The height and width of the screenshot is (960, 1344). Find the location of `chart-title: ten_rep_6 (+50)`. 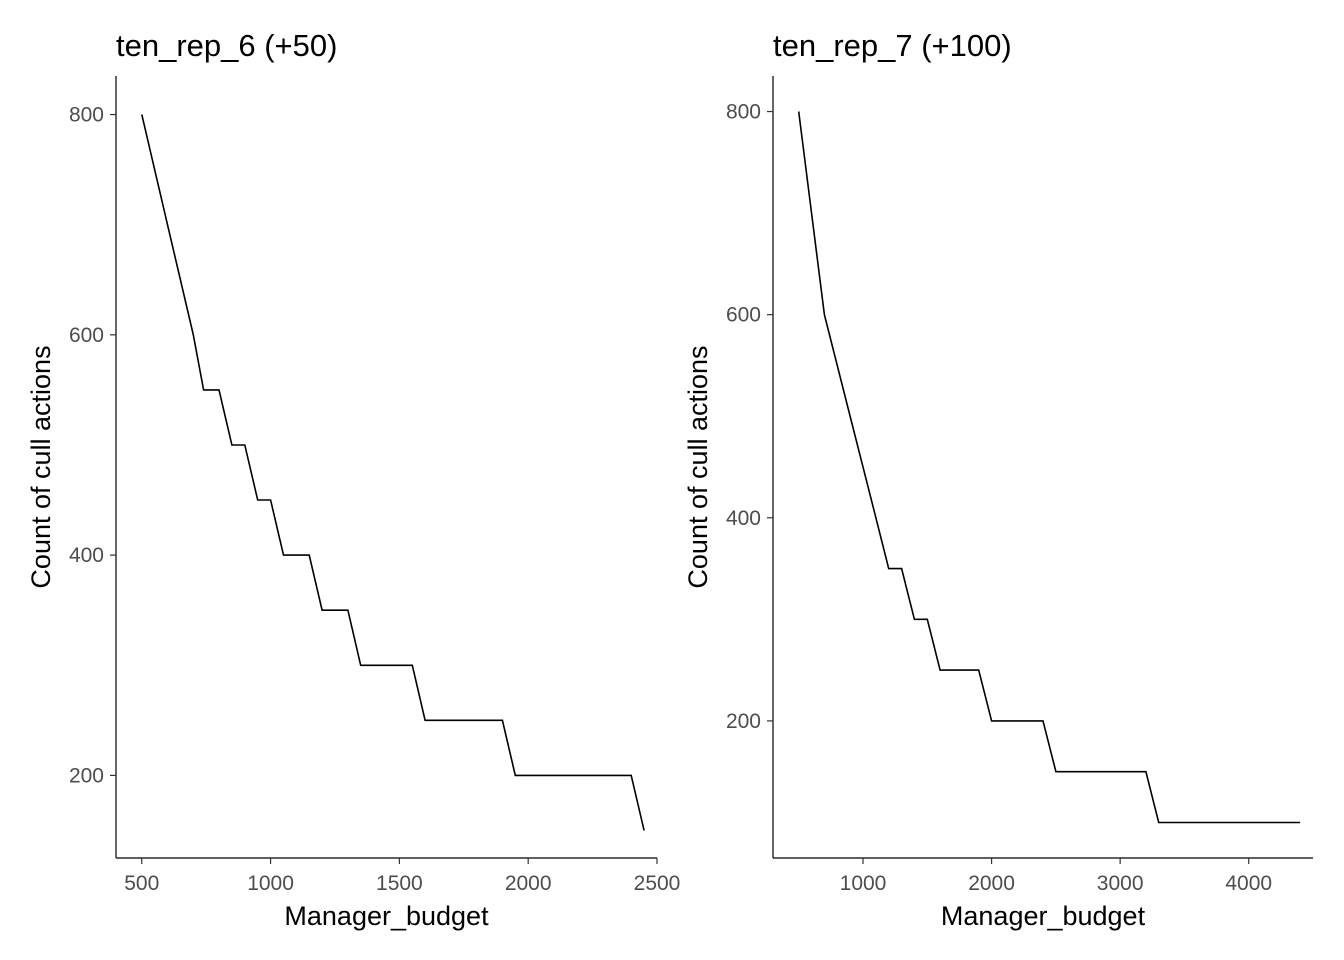

chart-title: ten_rep_6 (+50) is located at coordinates (226, 45).